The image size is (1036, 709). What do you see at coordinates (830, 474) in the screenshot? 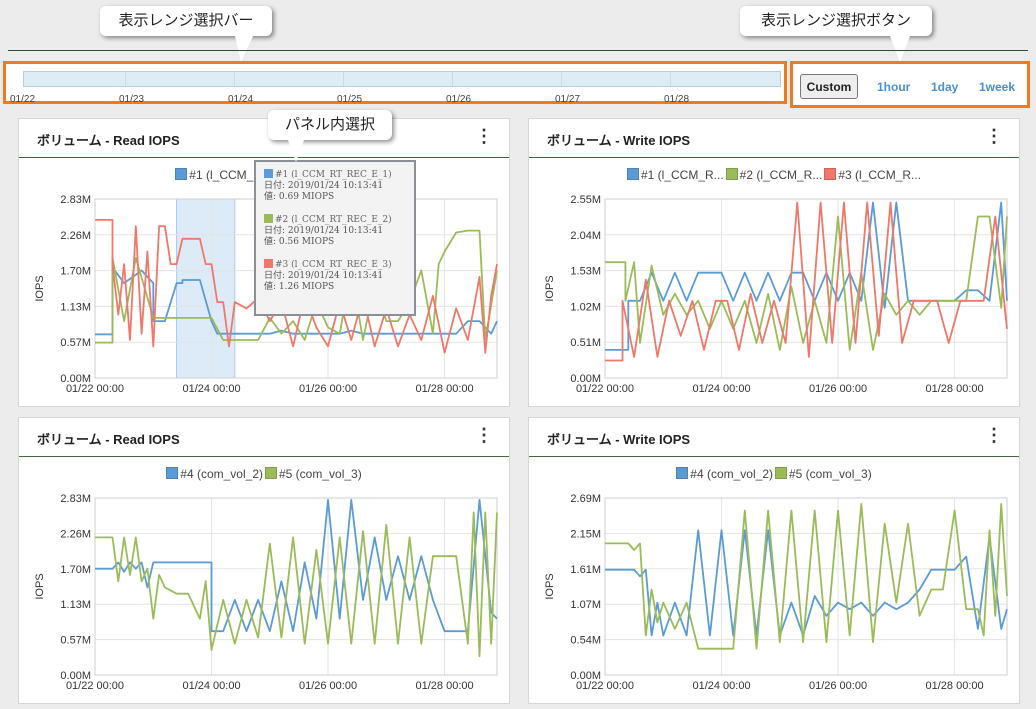
I see `legend-label: #5 (com_vol_3)` at bounding box center [830, 474].